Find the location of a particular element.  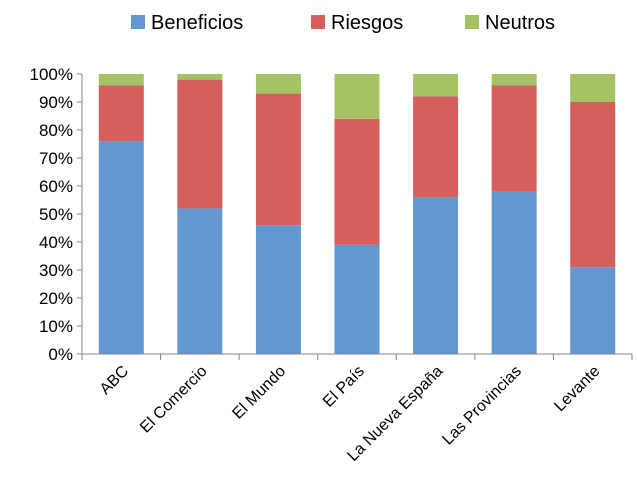

y-axis: 0% 10% 20% 30% 40% 50% 60% 70% 80% 90% 100% is located at coordinates (56, 214).